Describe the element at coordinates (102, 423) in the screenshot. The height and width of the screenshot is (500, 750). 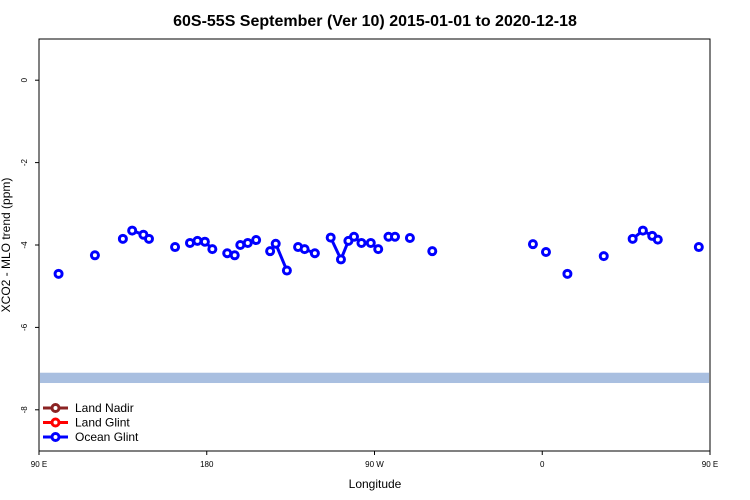
I see `legend-label: Land Glint` at that location.